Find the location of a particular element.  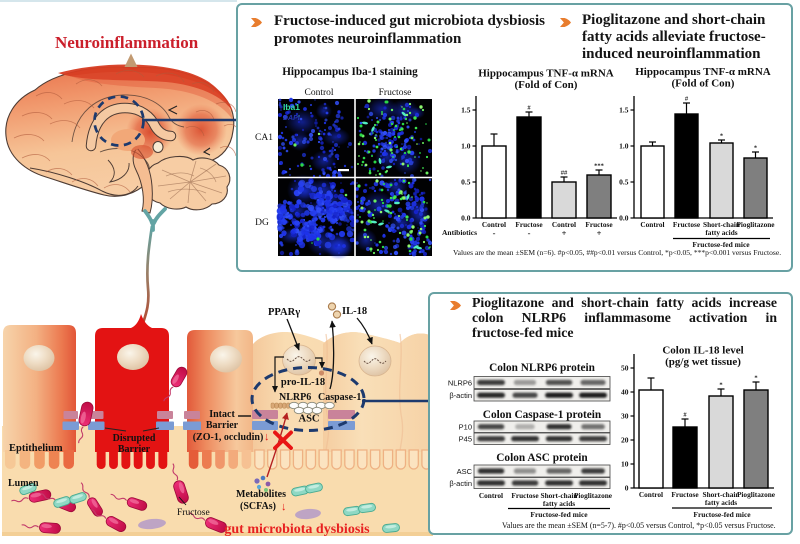

svg-text: DG is located at coordinates (262, 223).